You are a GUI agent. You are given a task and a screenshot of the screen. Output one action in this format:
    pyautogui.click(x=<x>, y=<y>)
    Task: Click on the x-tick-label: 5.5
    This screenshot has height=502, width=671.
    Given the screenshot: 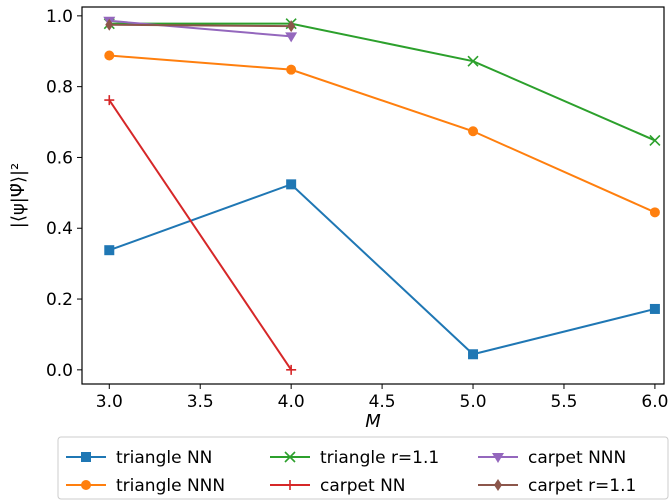 What is the action you would take?
    pyautogui.click(x=563, y=402)
    